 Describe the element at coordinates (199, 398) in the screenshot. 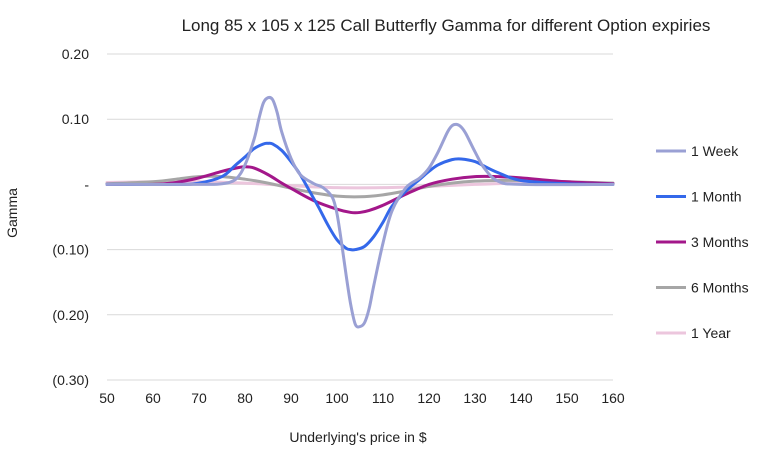

I see `x-tick-label: 70` at that location.